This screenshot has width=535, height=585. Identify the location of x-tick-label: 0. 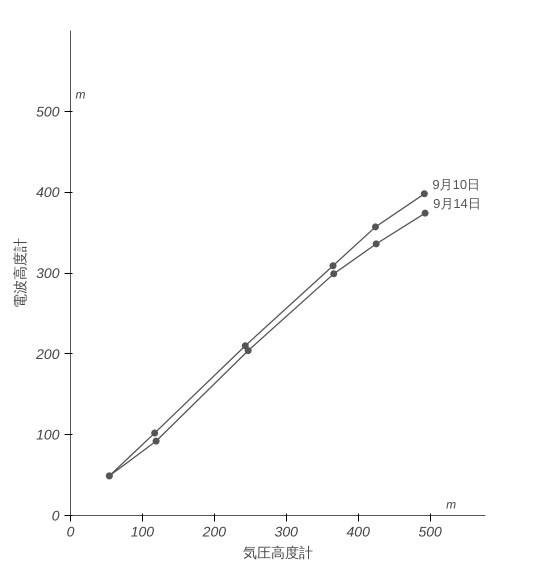
(70, 532).